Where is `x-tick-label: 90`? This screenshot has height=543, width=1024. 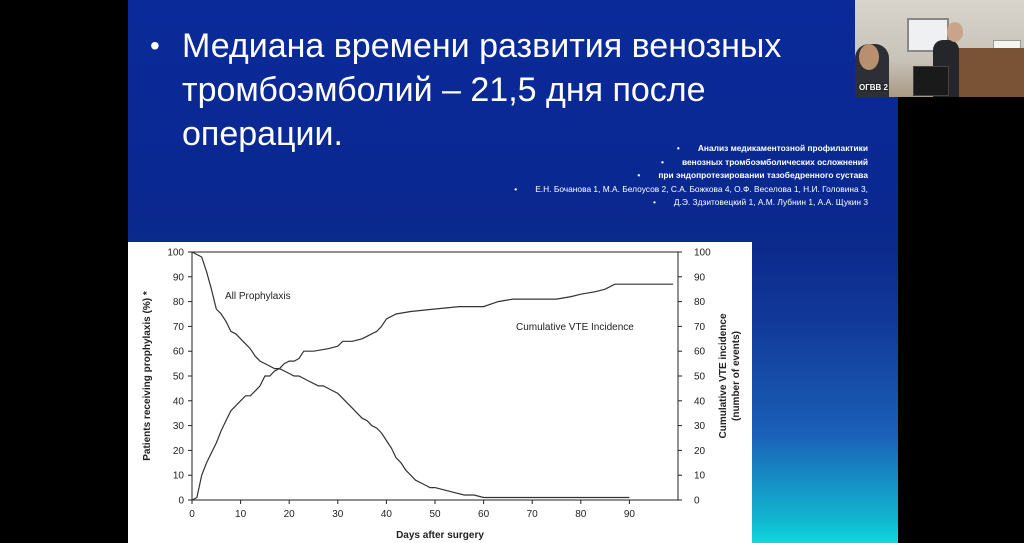
x-tick-label: 90 is located at coordinates (630, 514).